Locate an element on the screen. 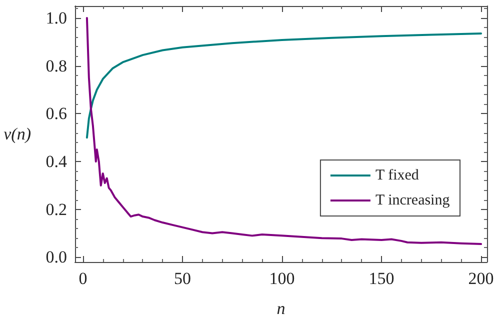 Image resolution: width=498 pixels, height=324 pixels. x-tick-label: 50 is located at coordinates (182, 278).